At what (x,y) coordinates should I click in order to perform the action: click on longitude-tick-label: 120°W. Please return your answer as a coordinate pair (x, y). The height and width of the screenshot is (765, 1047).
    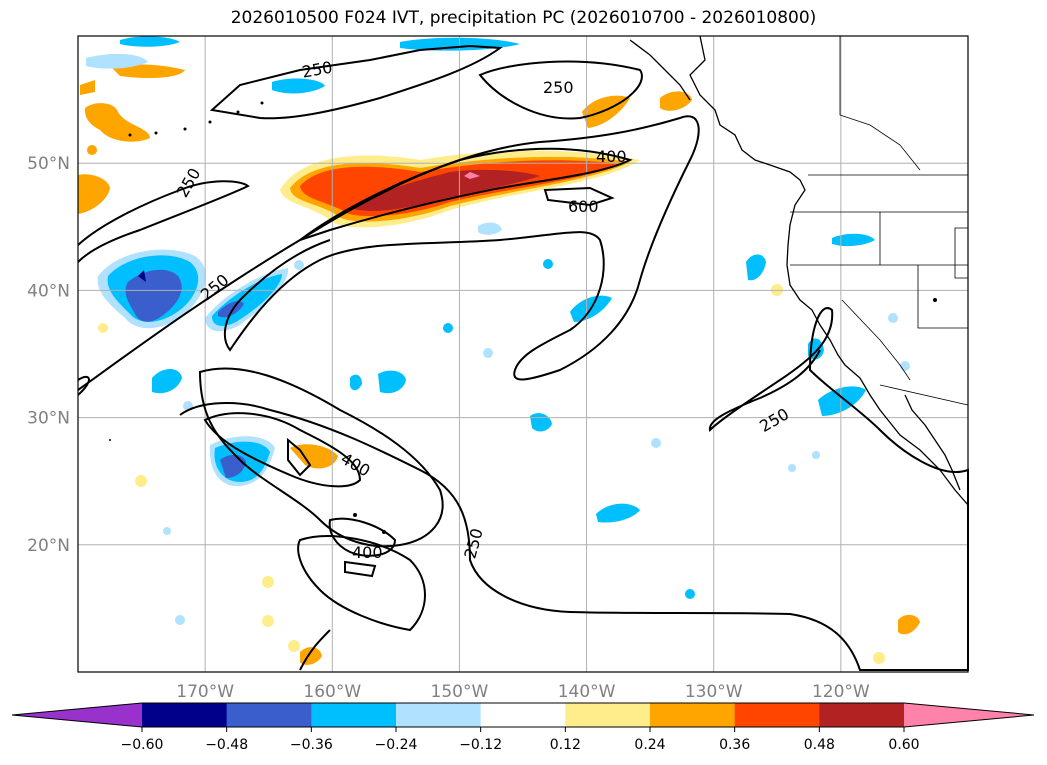
    Looking at the image, I should click on (841, 692).